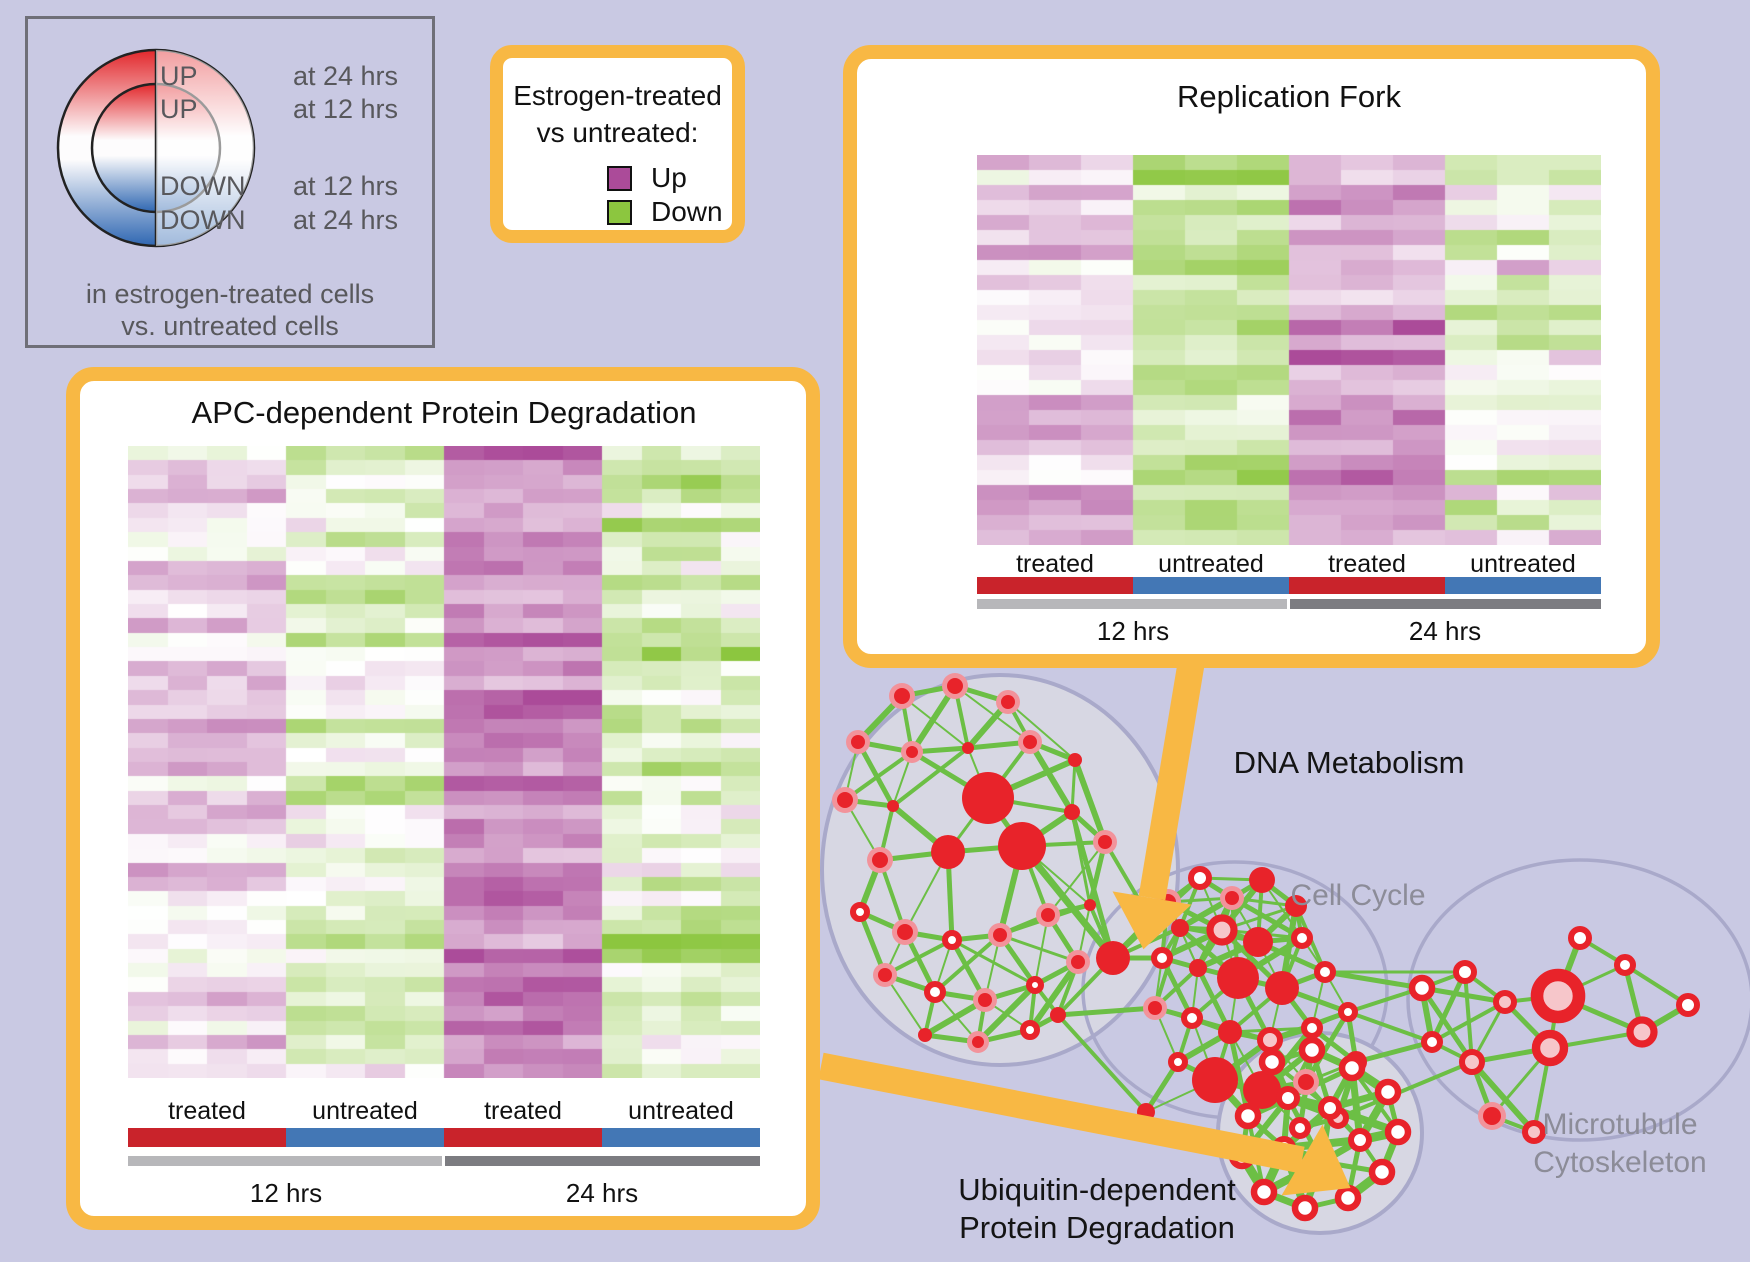 The height and width of the screenshot is (1279, 1750). Describe the element at coordinates (156, 148) in the screenshot. I see `ring-legend-diagram` at that location.